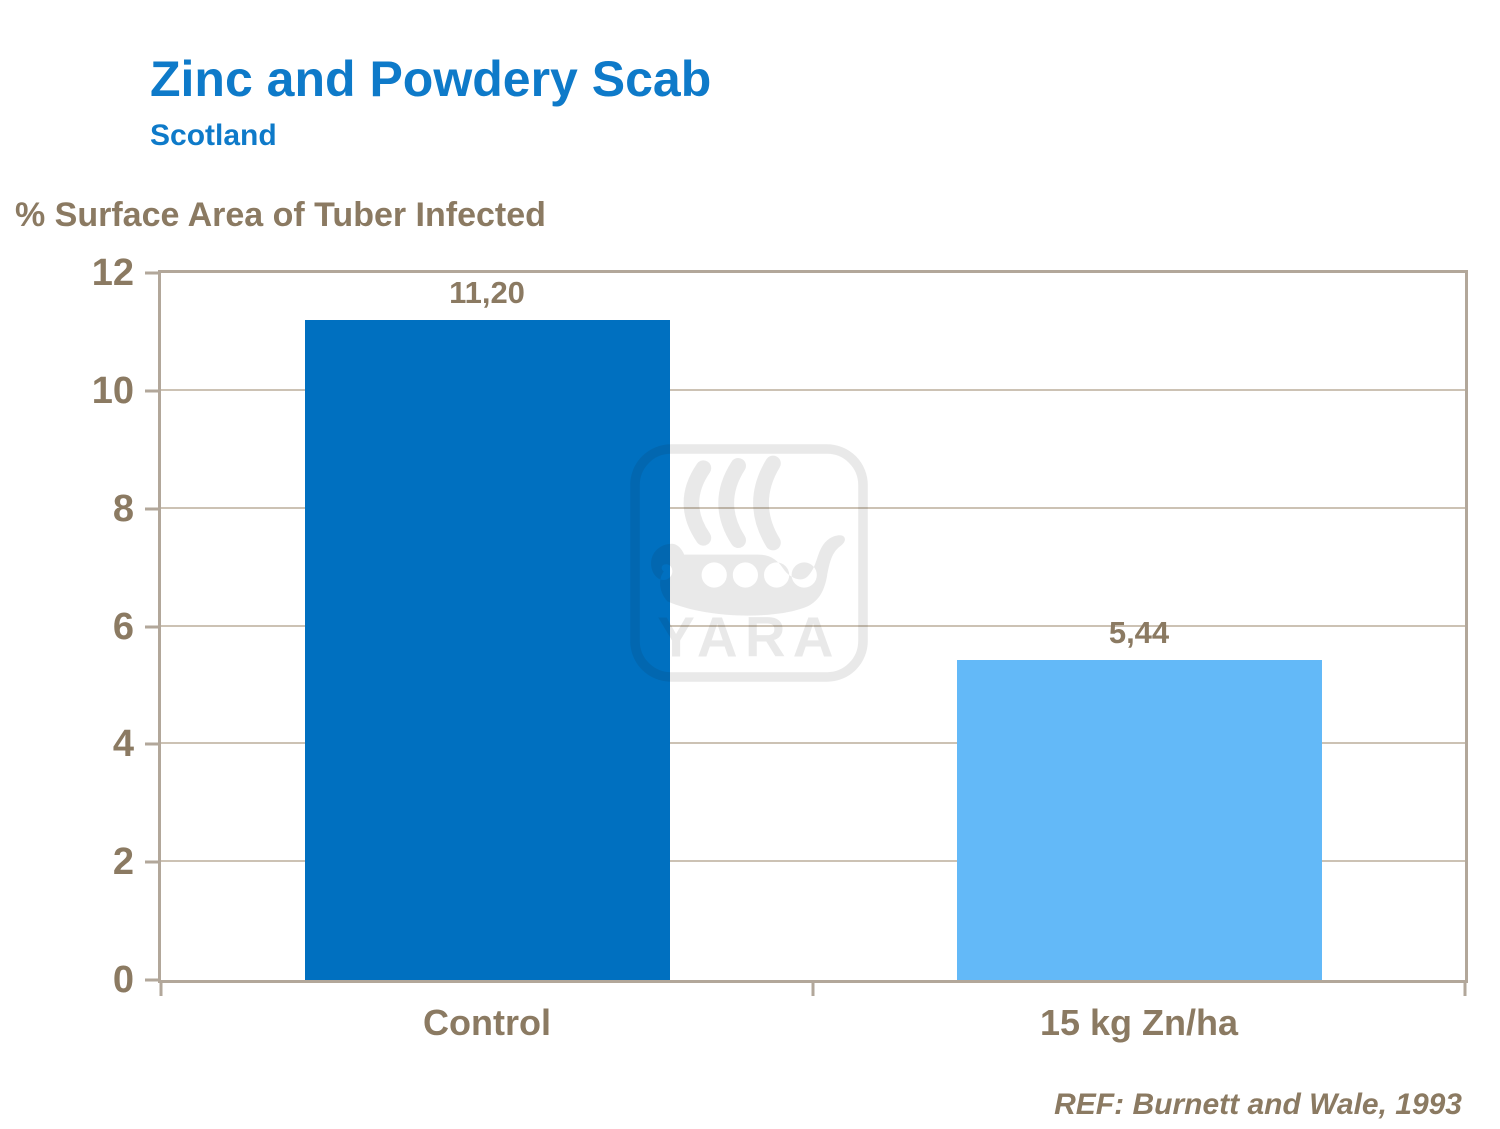  I want to click on category-label-control: Control, so click(487, 1022).